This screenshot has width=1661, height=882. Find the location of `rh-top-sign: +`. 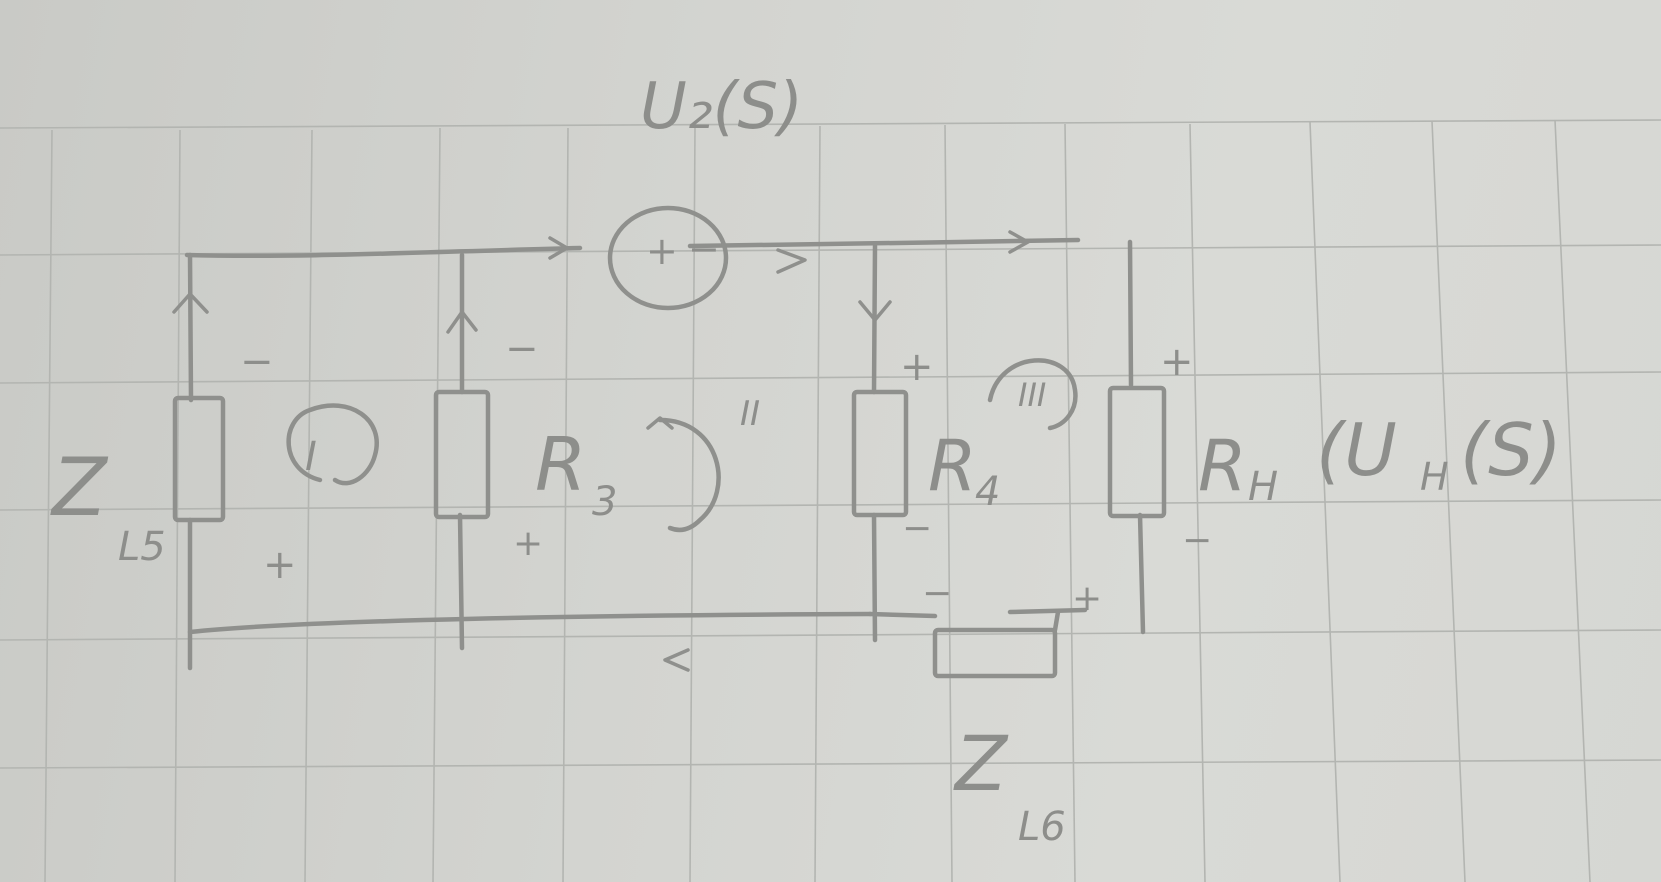

rh-top-sign: + is located at coordinates (1177, 362).